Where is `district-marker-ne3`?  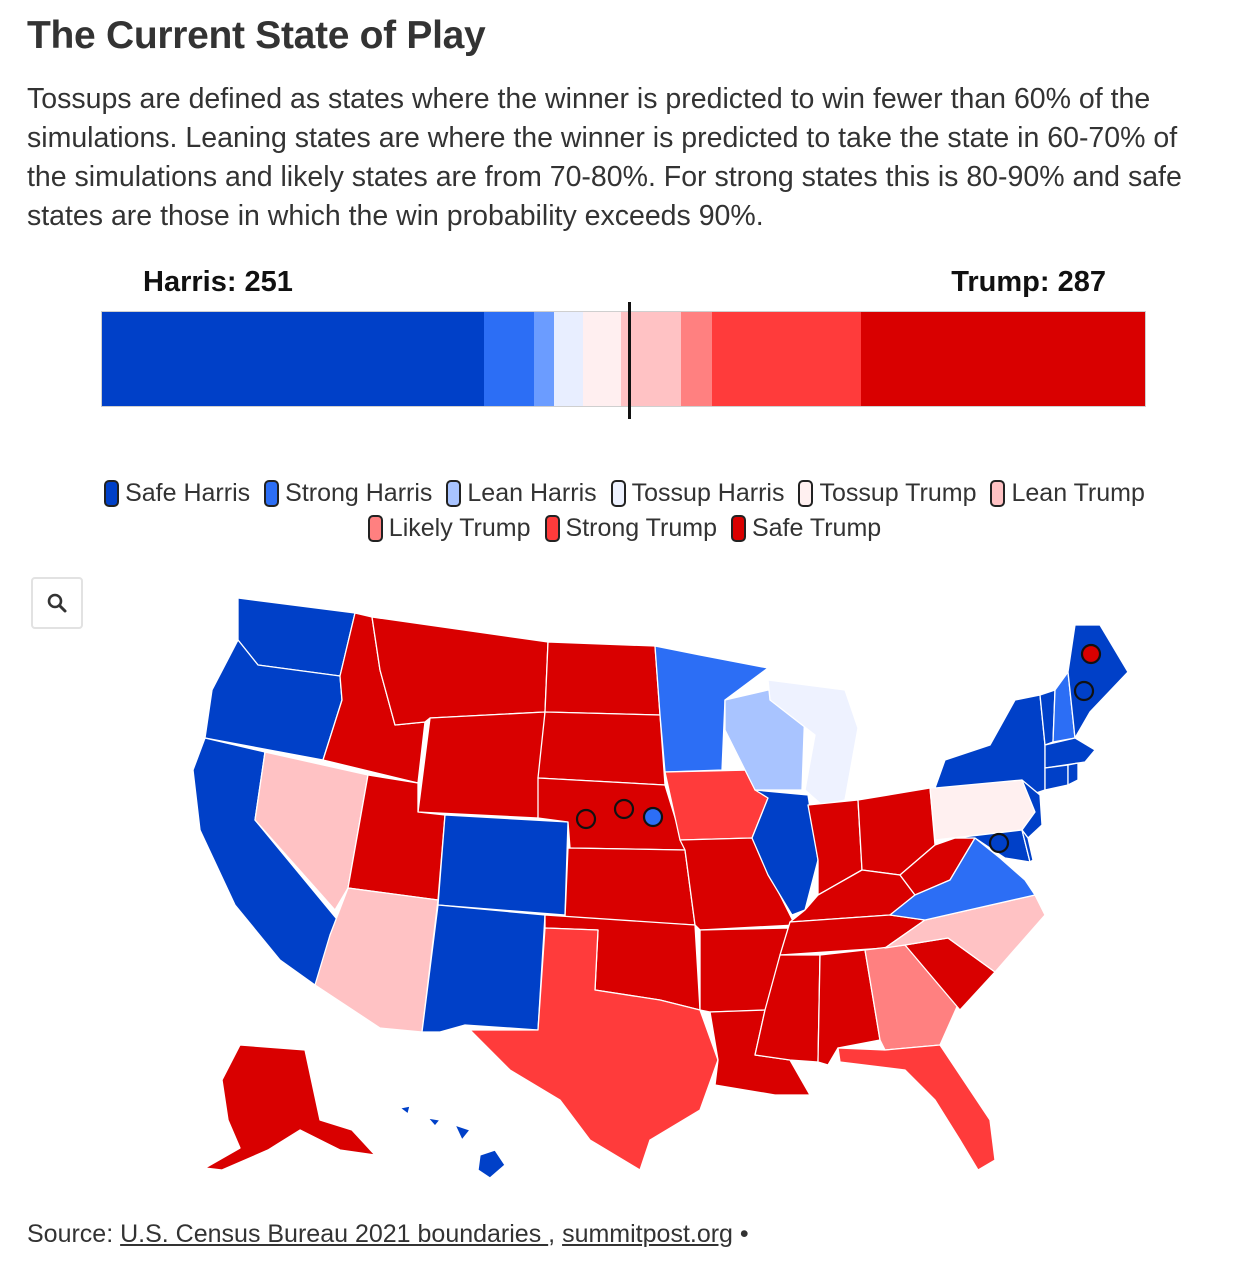 district-marker-ne3 is located at coordinates (653, 817).